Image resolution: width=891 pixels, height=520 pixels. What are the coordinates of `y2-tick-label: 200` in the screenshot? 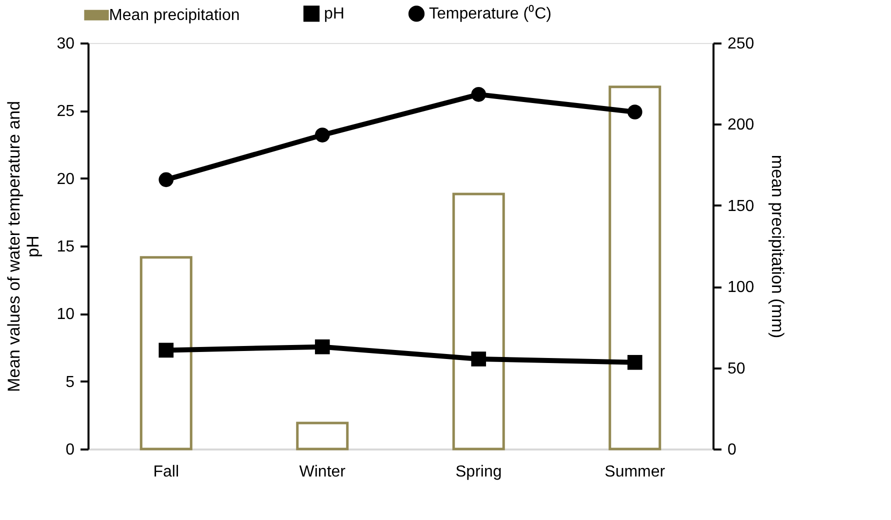 It's located at (741, 125).